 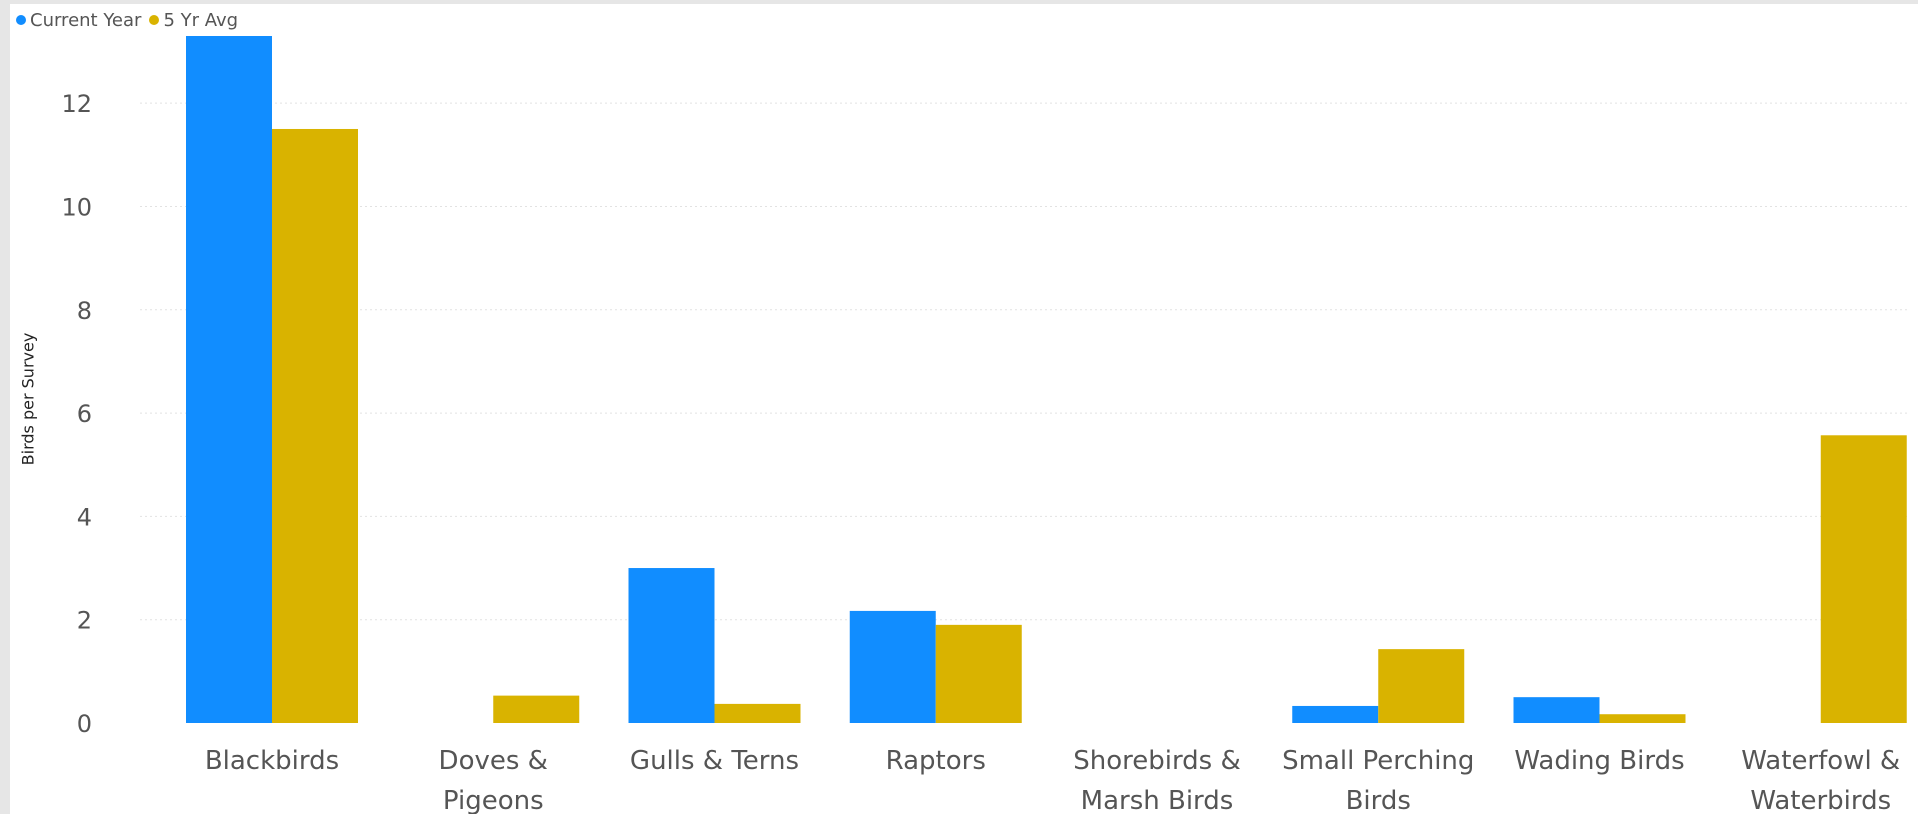 What do you see at coordinates (201, 20) in the screenshot?
I see `legend-label-5-yr-avg: 5 Yr Avg` at bounding box center [201, 20].